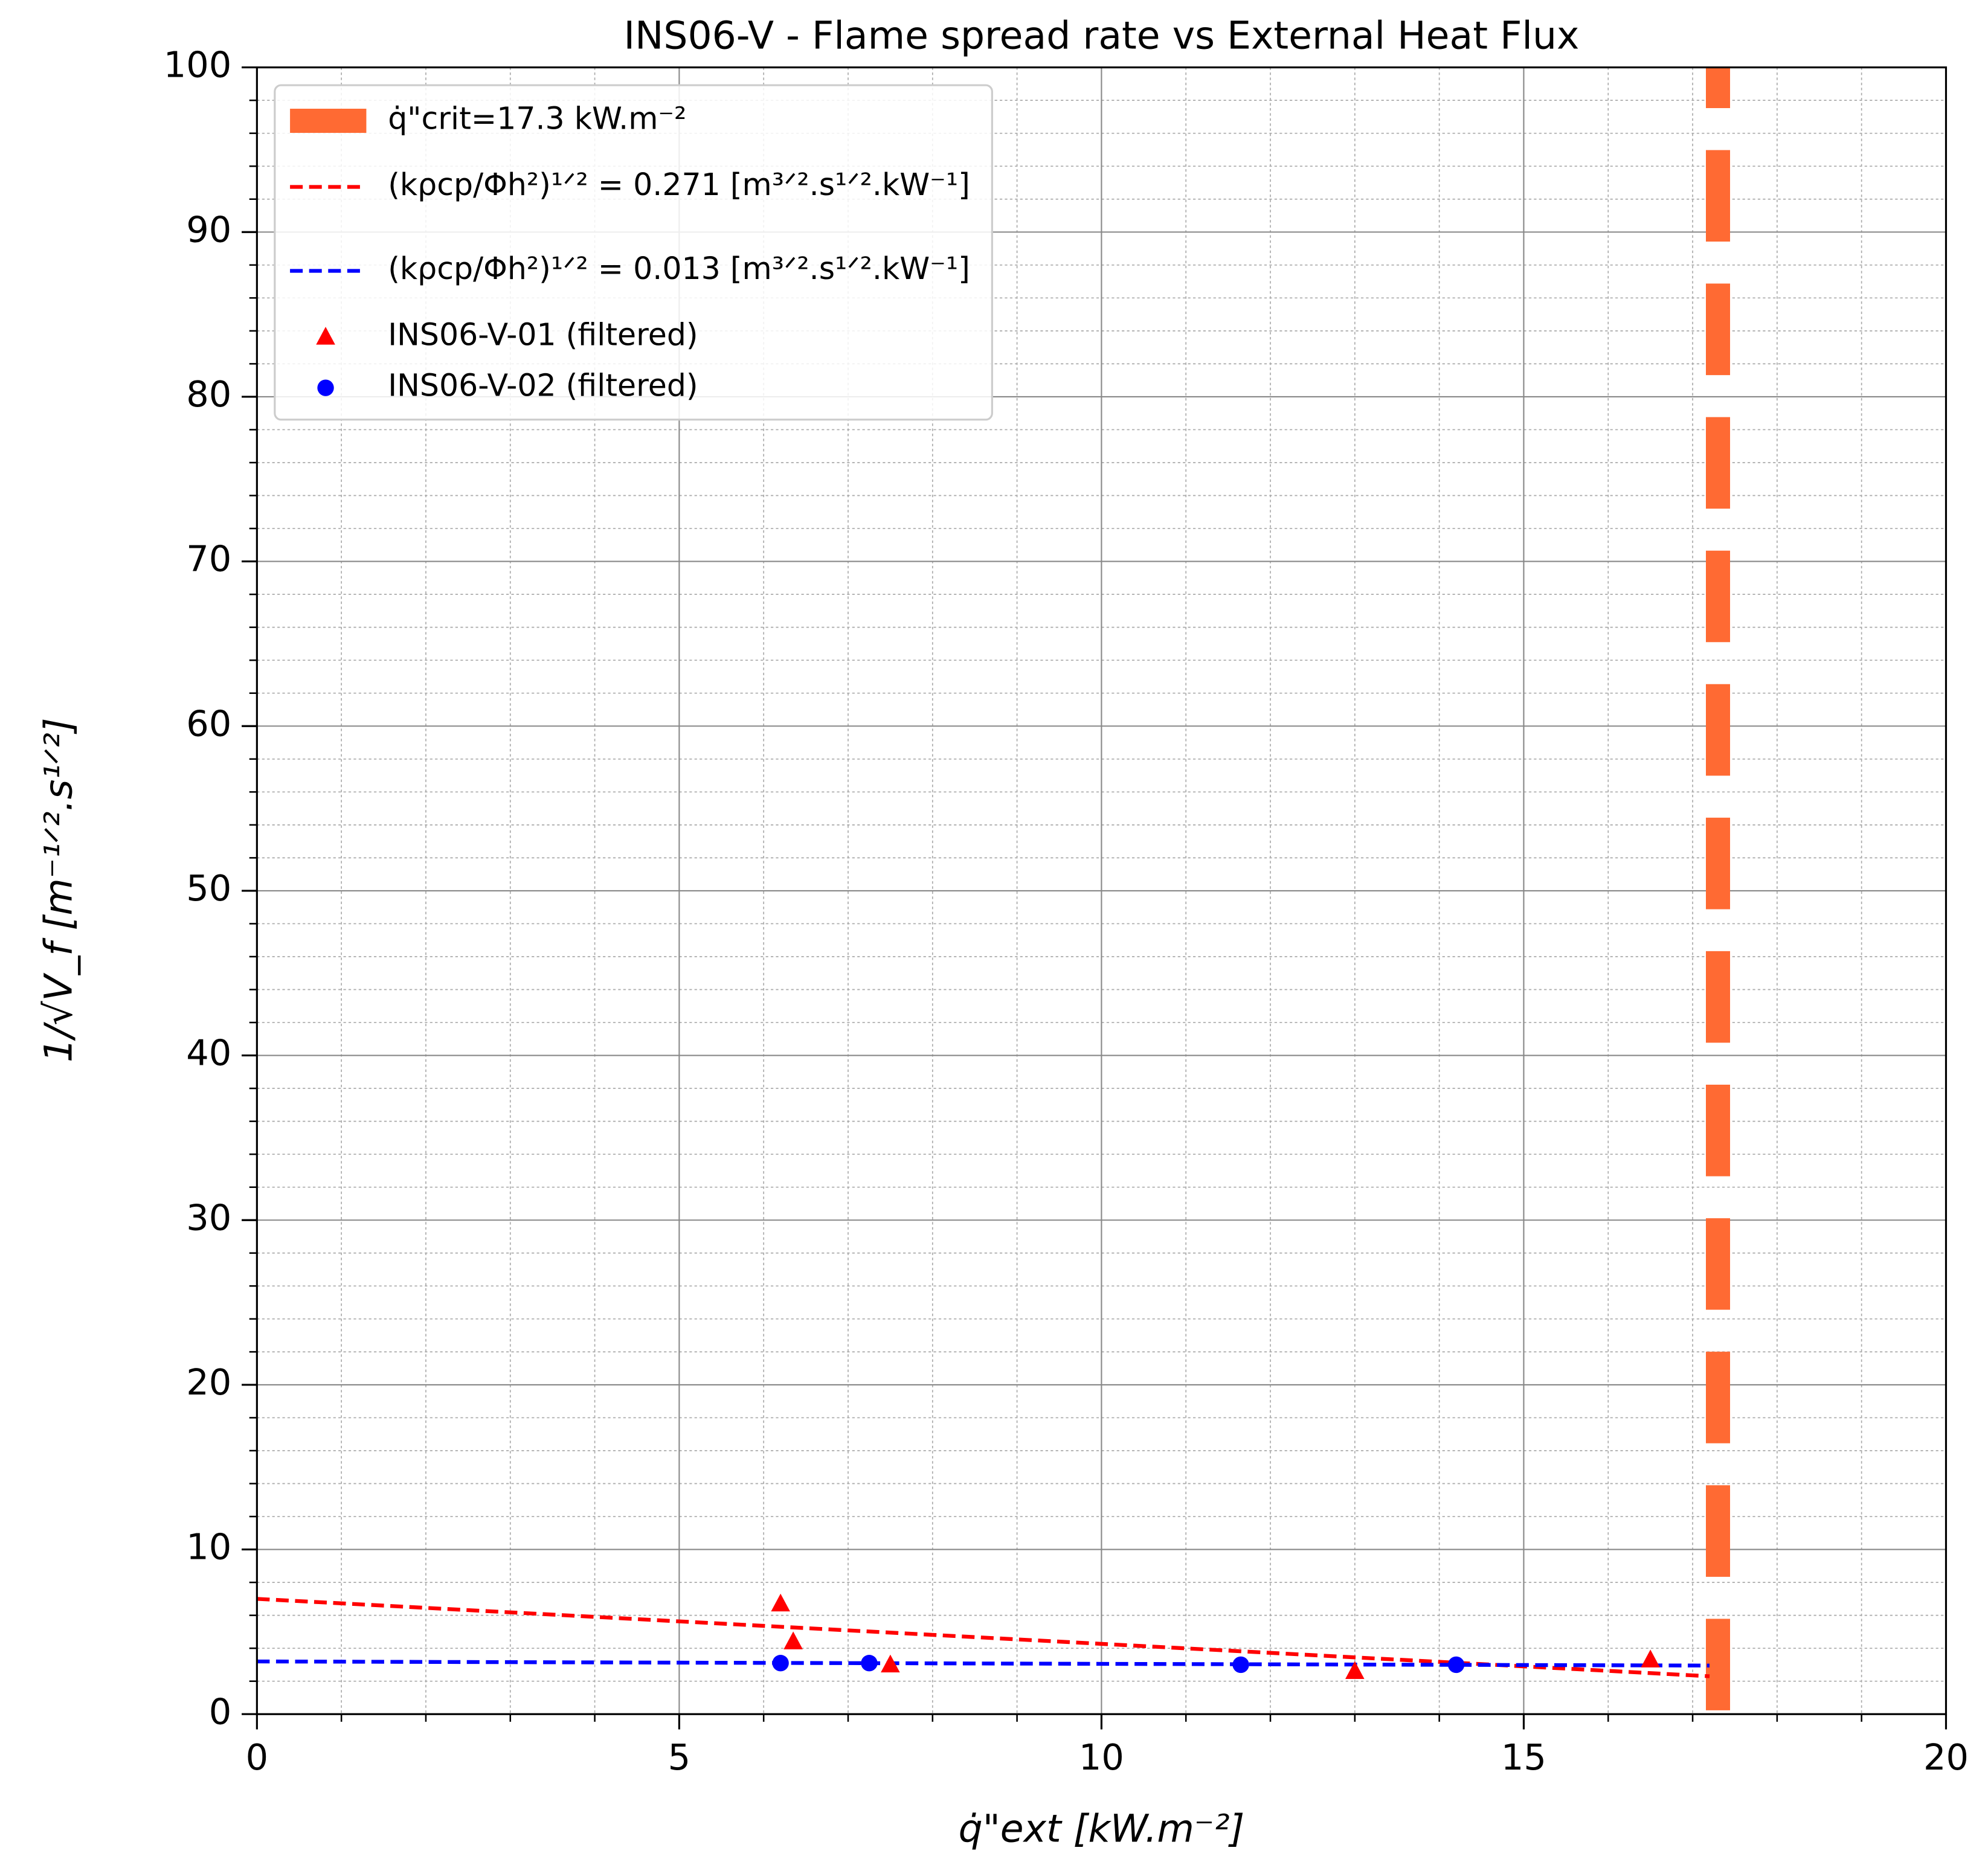  I want to click on y-tick-label: 80, so click(208, 394).